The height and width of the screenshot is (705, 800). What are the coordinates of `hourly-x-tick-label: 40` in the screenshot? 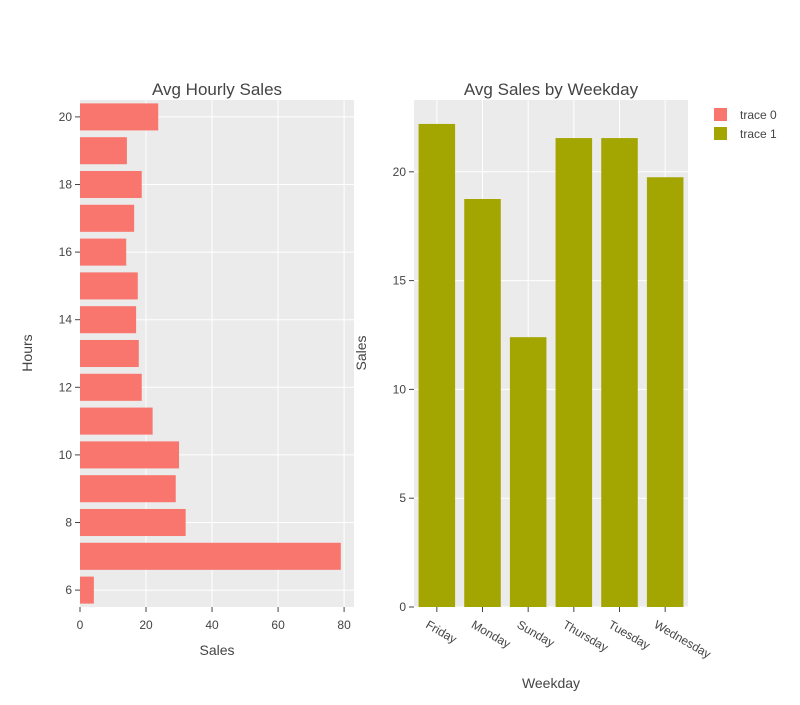 It's located at (212, 625).